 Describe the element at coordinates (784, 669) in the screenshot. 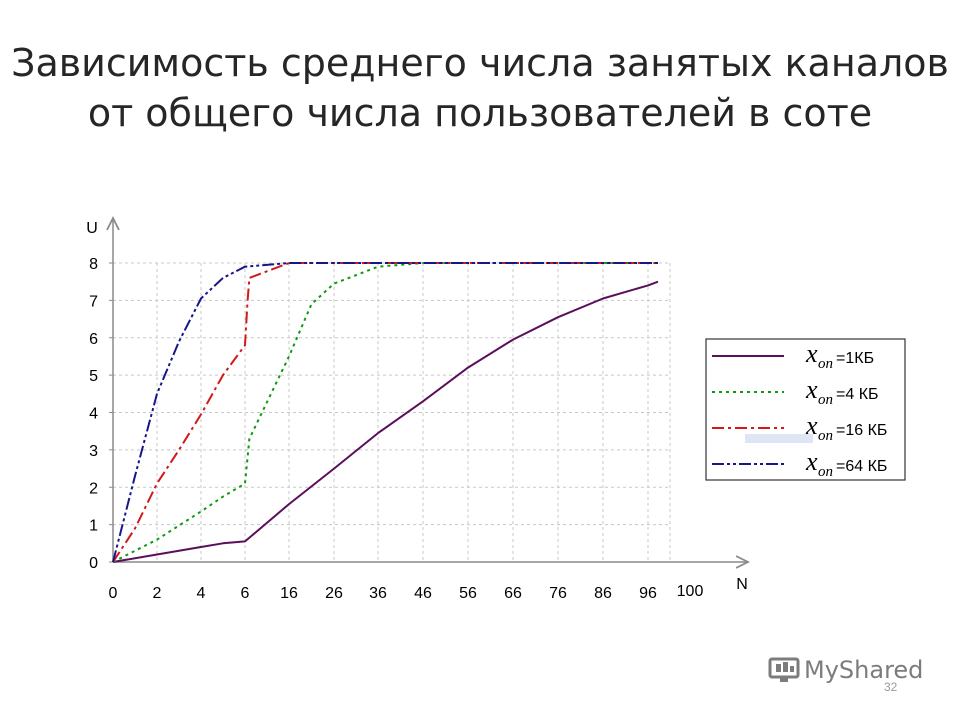

I see `myshared-logo-icon` at that location.